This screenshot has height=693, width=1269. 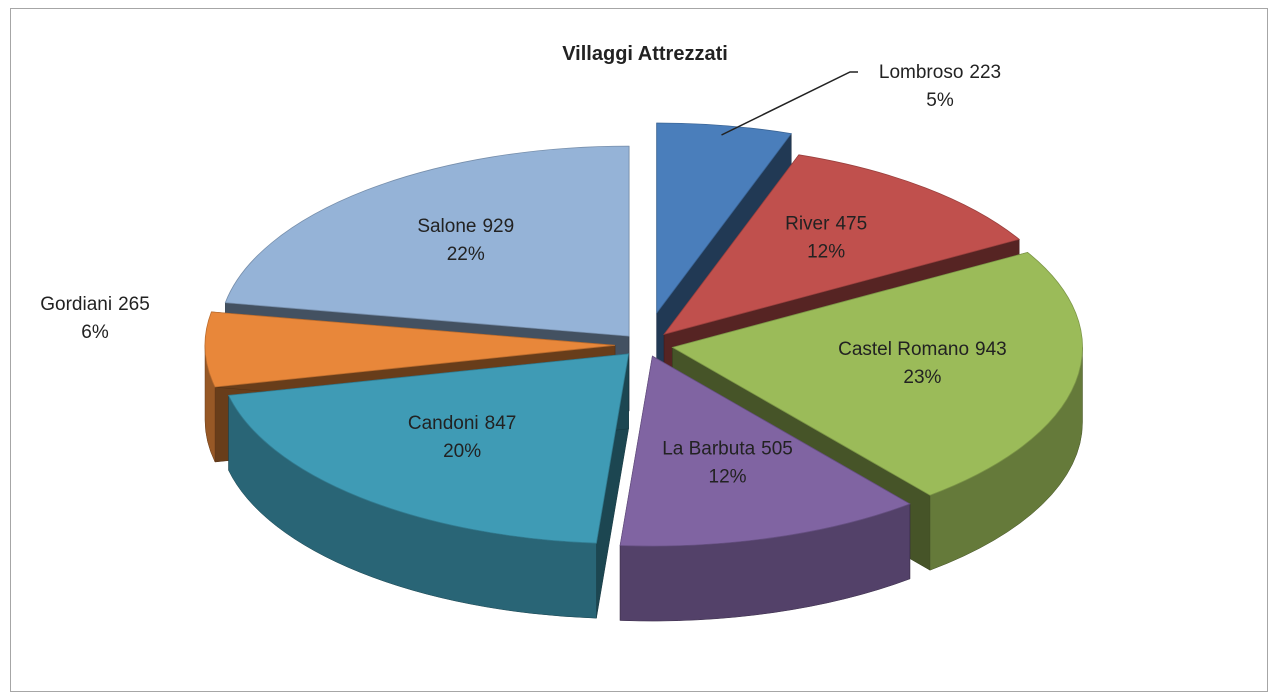 I want to click on data-label: Candoni 847, so click(x=462, y=423).